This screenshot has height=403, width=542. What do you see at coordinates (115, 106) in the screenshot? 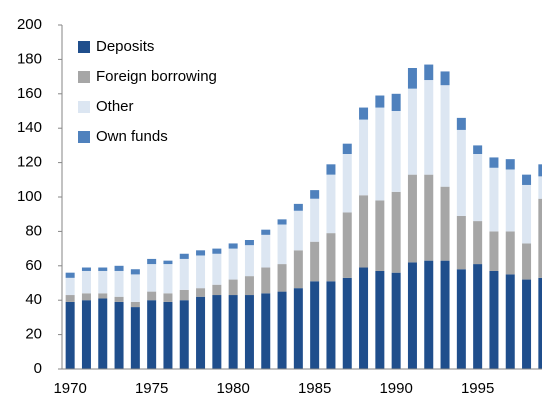
I see `legend-label: Other` at bounding box center [115, 106].